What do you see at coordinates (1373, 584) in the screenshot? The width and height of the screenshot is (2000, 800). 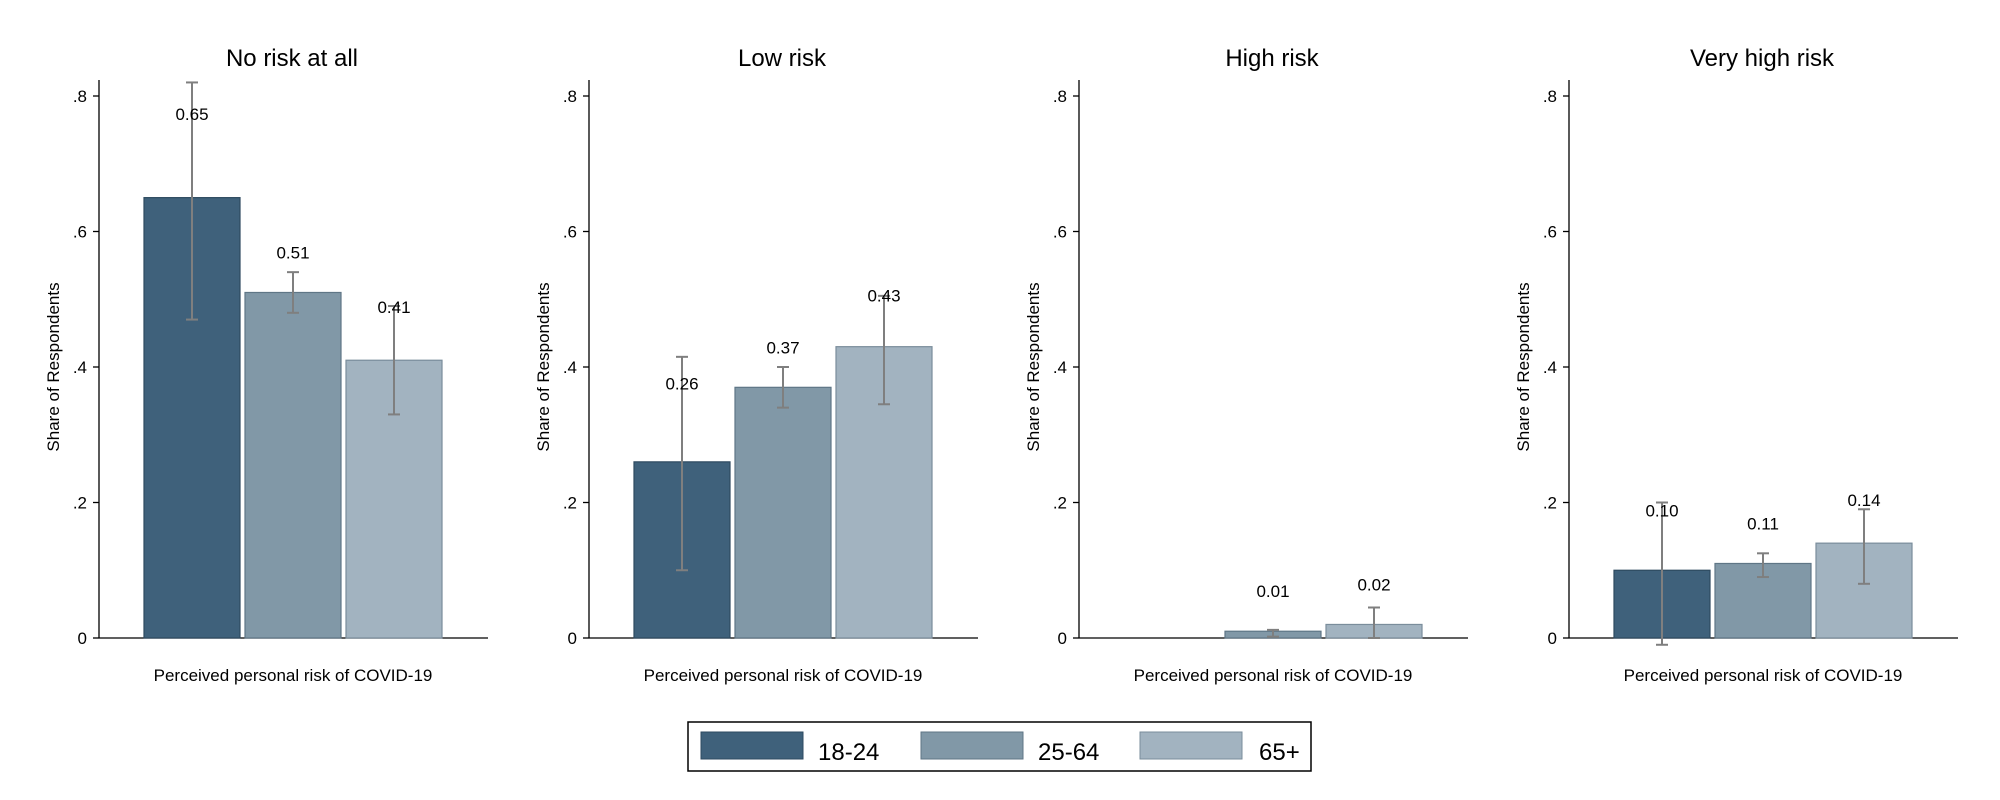 I see `bar-value-label: 0.02` at bounding box center [1373, 584].